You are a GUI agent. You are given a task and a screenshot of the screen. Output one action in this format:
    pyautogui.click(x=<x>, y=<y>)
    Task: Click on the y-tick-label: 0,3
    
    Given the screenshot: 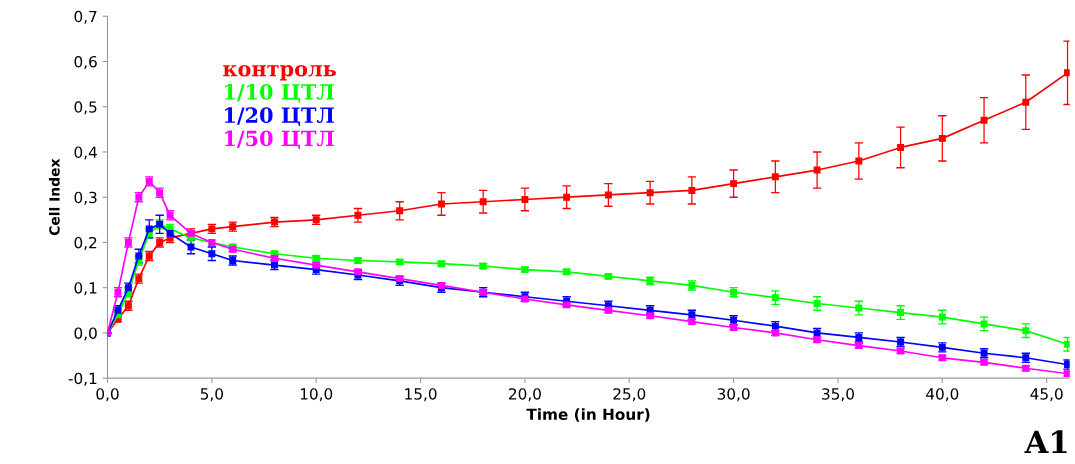 What is the action you would take?
    pyautogui.click(x=85, y=198)
    